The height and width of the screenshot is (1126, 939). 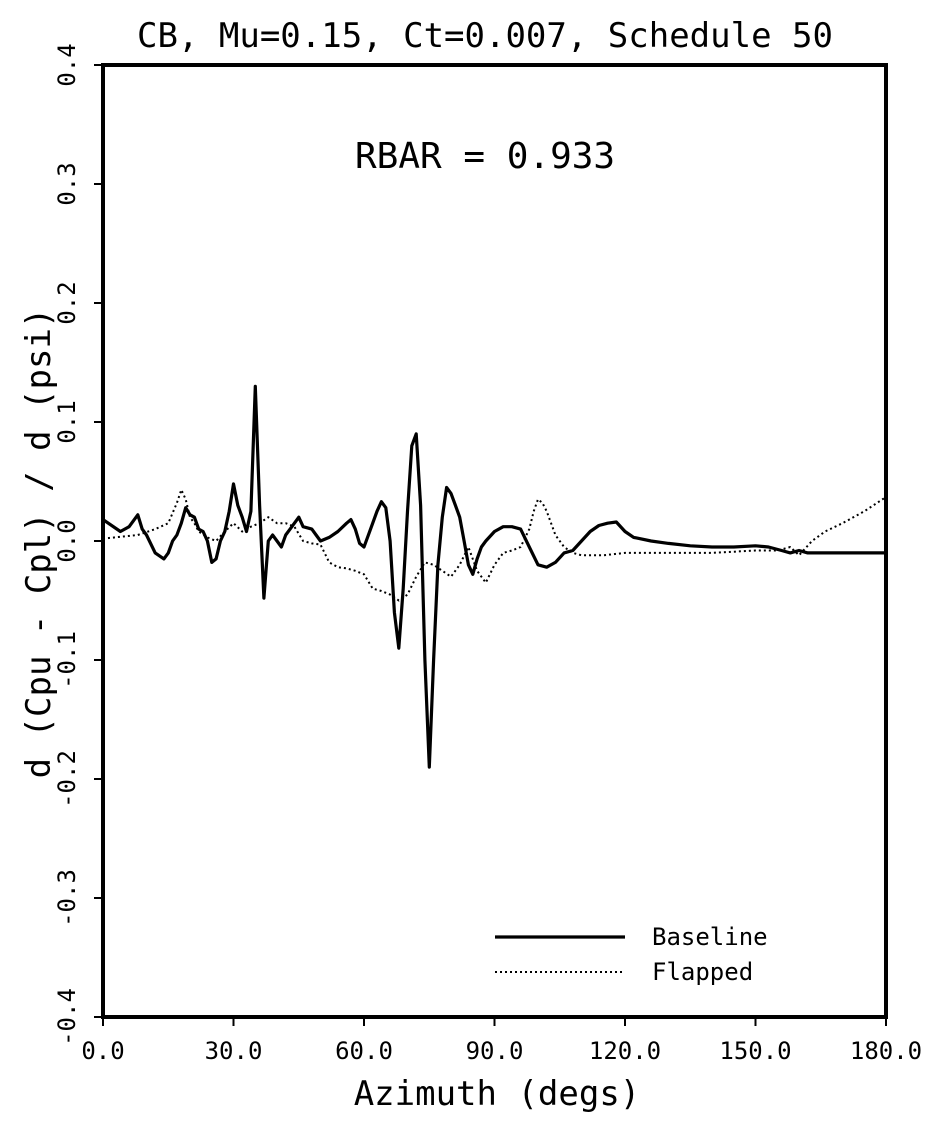 I want to click on y-tick-label: 0.2, so click(x=67, y=302).